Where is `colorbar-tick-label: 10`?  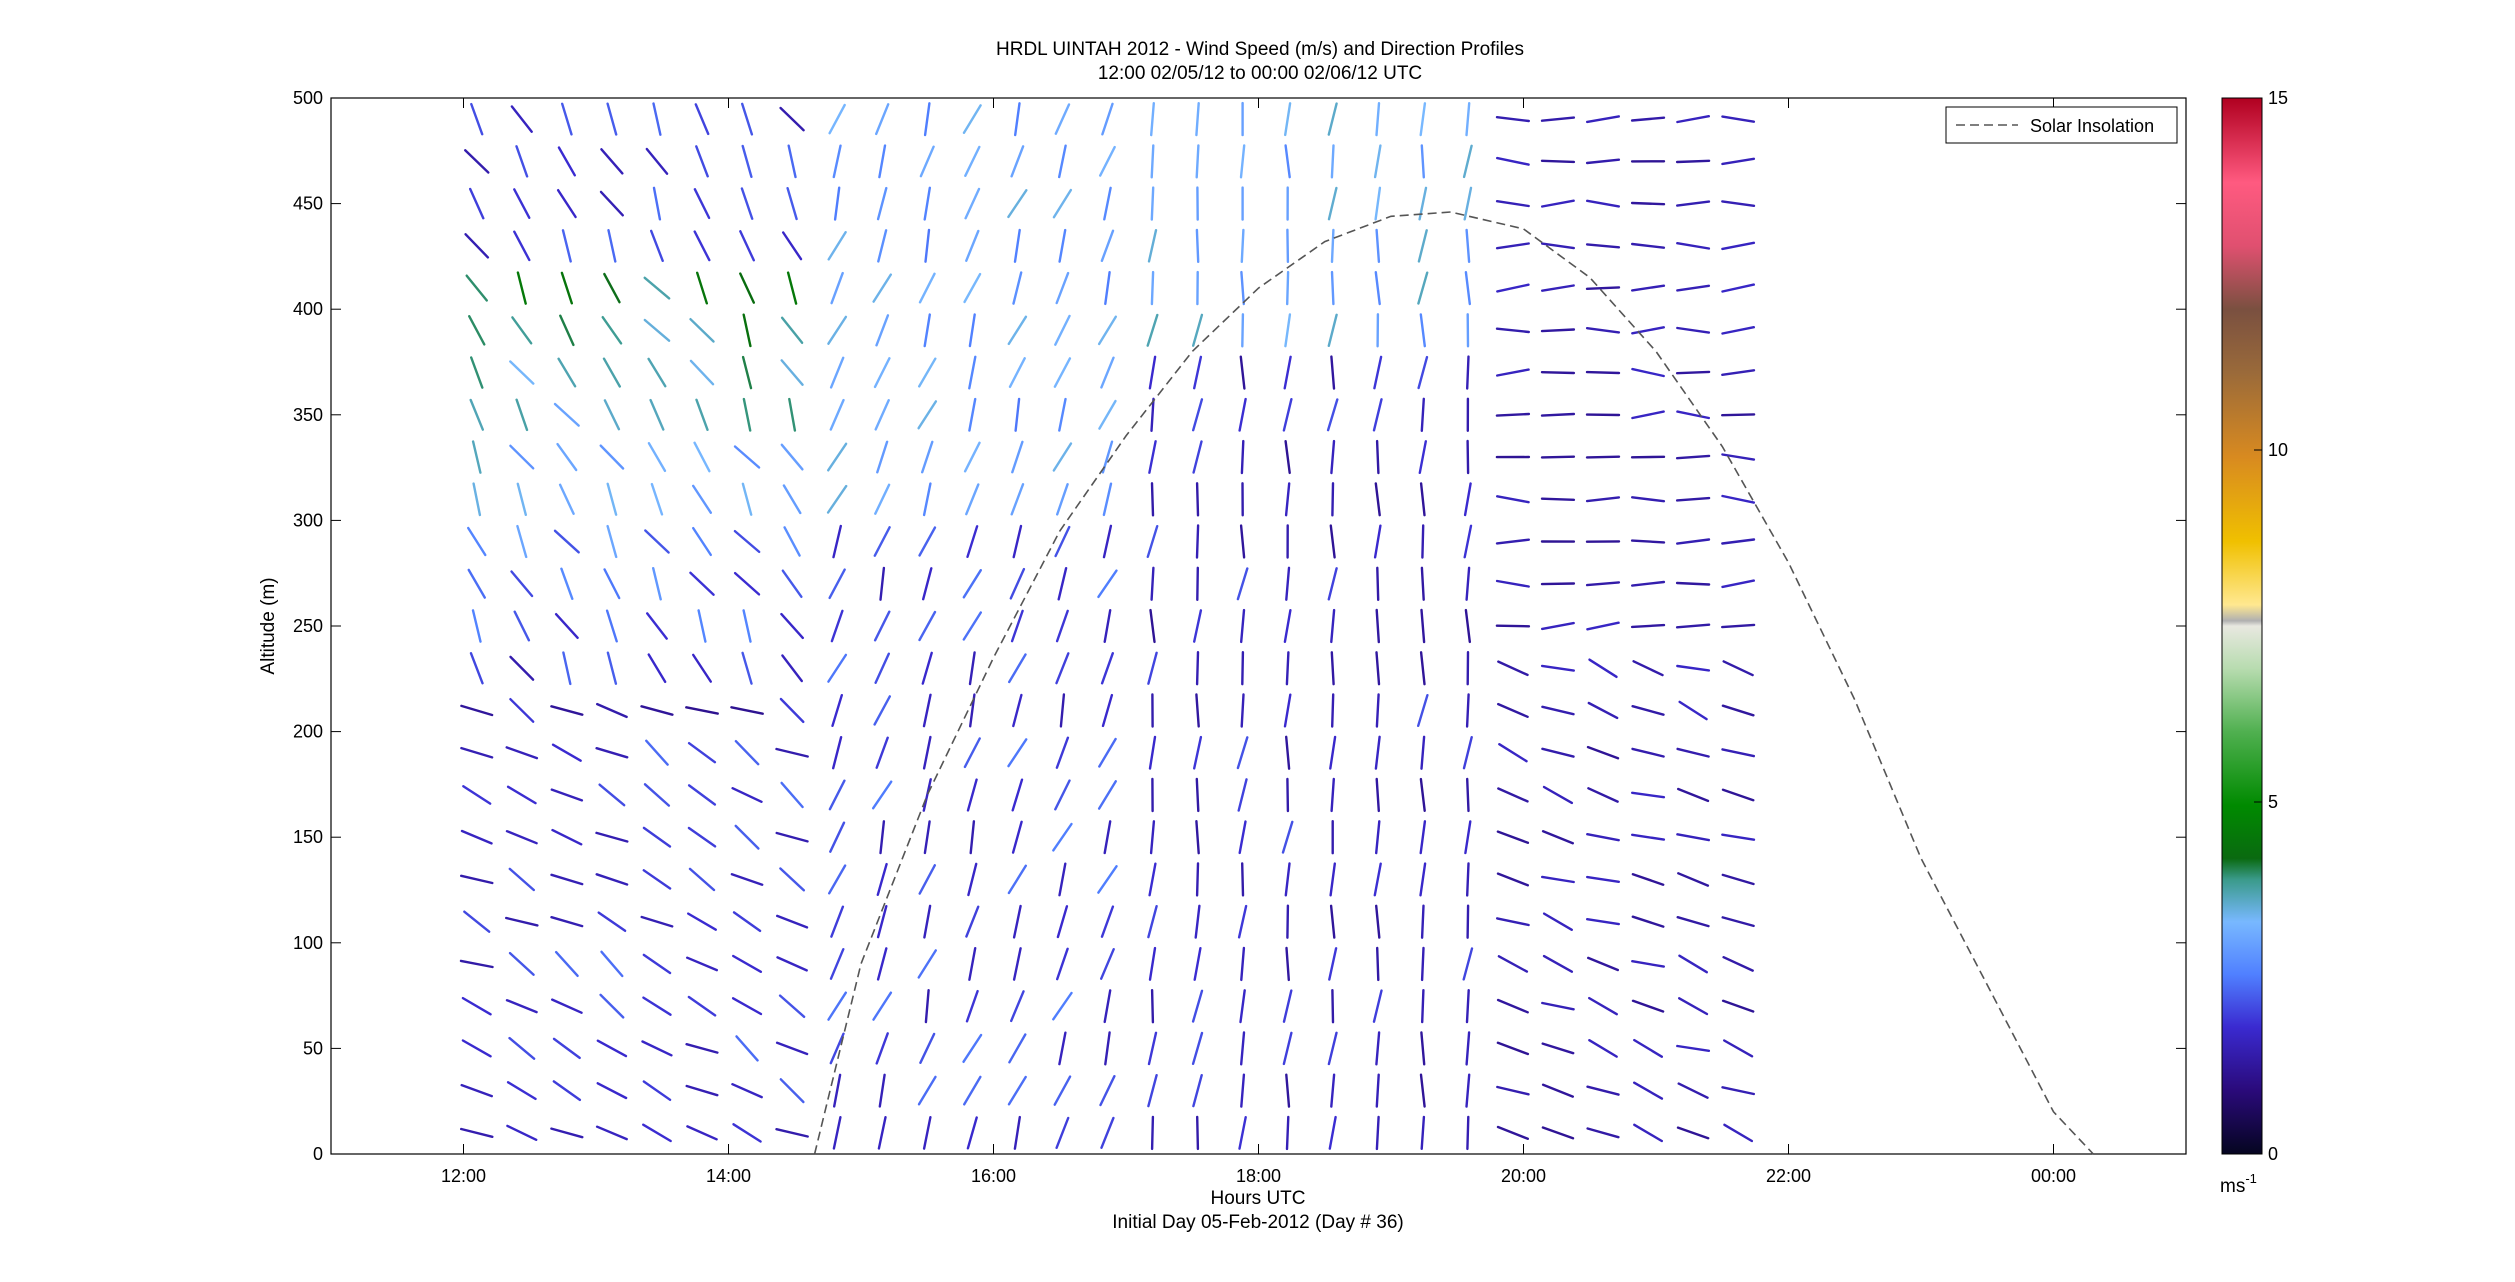 colorbar-tick-label: 10 is located at coordinates (2278, 450).